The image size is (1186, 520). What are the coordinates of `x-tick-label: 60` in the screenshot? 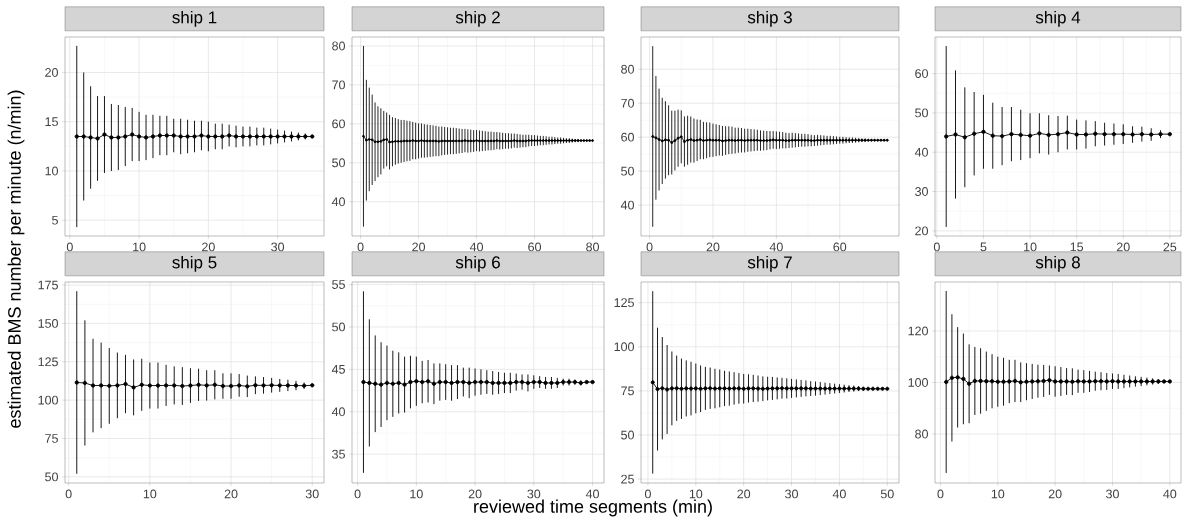 It's located at (840, 247).